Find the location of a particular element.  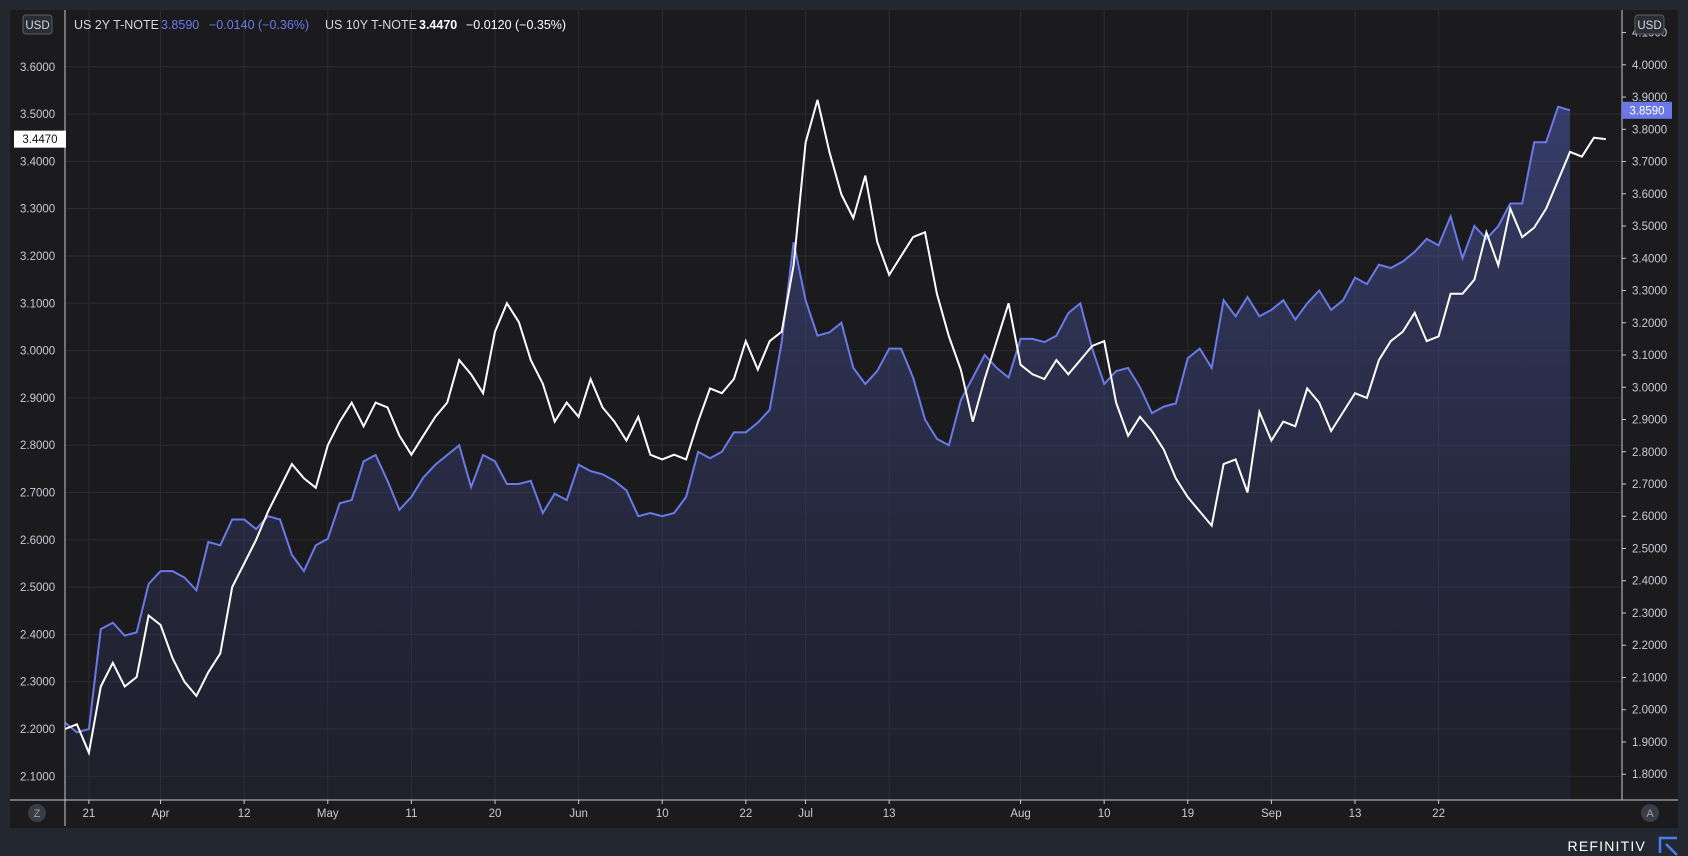

zoom-button: Z is located at coordinates (37, 813).